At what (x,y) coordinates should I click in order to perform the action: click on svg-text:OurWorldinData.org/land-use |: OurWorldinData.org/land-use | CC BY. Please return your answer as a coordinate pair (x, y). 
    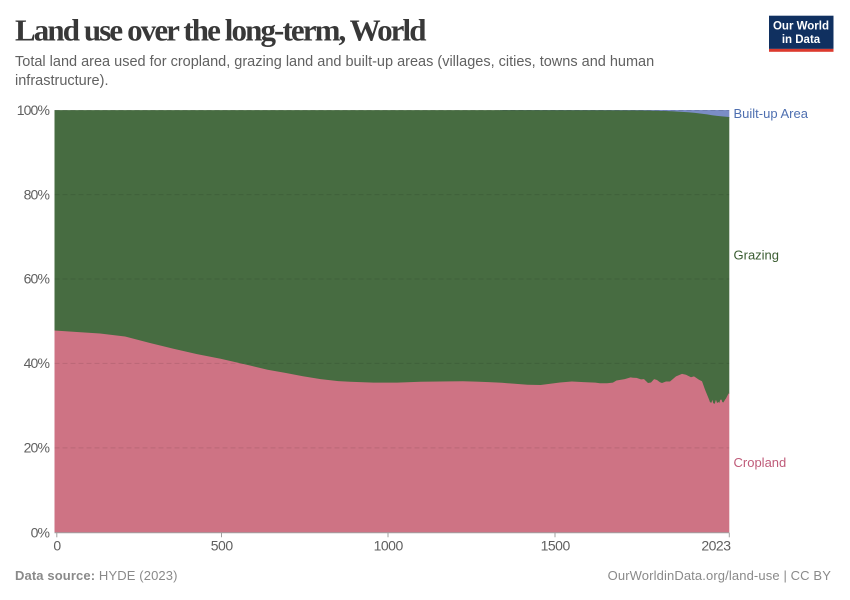
    Looking at the image, I should click on (720, 575).